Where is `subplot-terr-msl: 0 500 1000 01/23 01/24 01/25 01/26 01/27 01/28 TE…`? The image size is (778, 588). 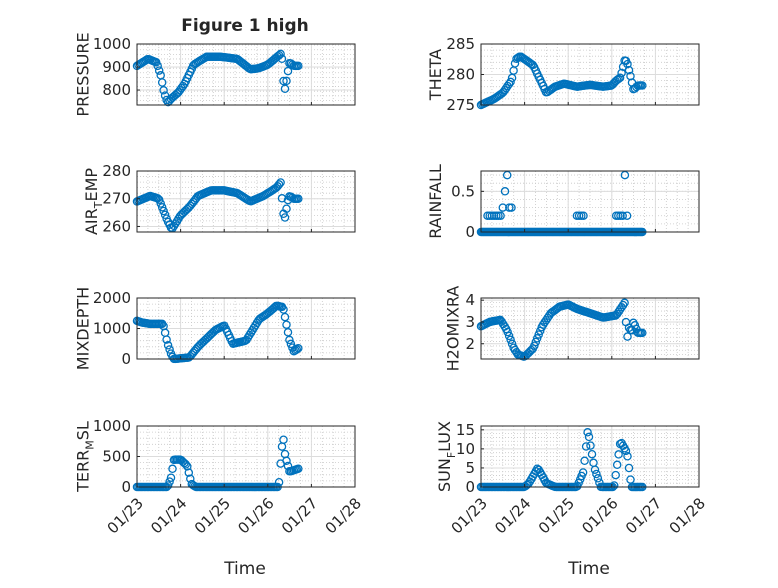 subplot-terr-msl: 0 500 1000 01/23 01/24 01/25 01/26 01/27 01/28 TE… is located at coordinates (219, 477).